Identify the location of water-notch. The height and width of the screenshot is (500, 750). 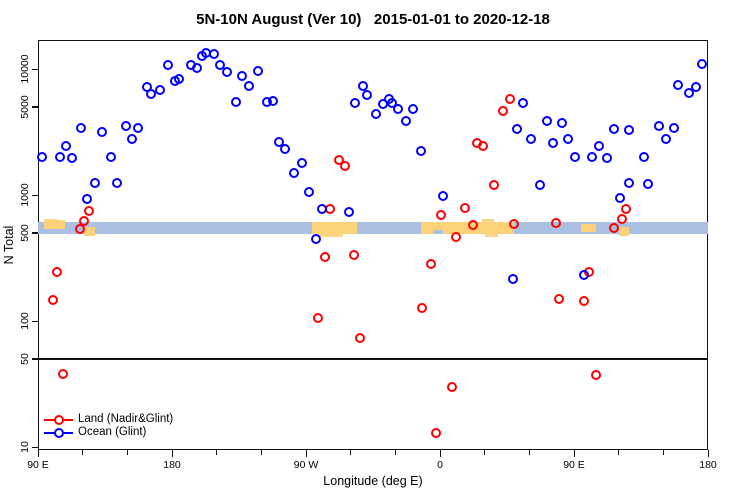
(437, 232).